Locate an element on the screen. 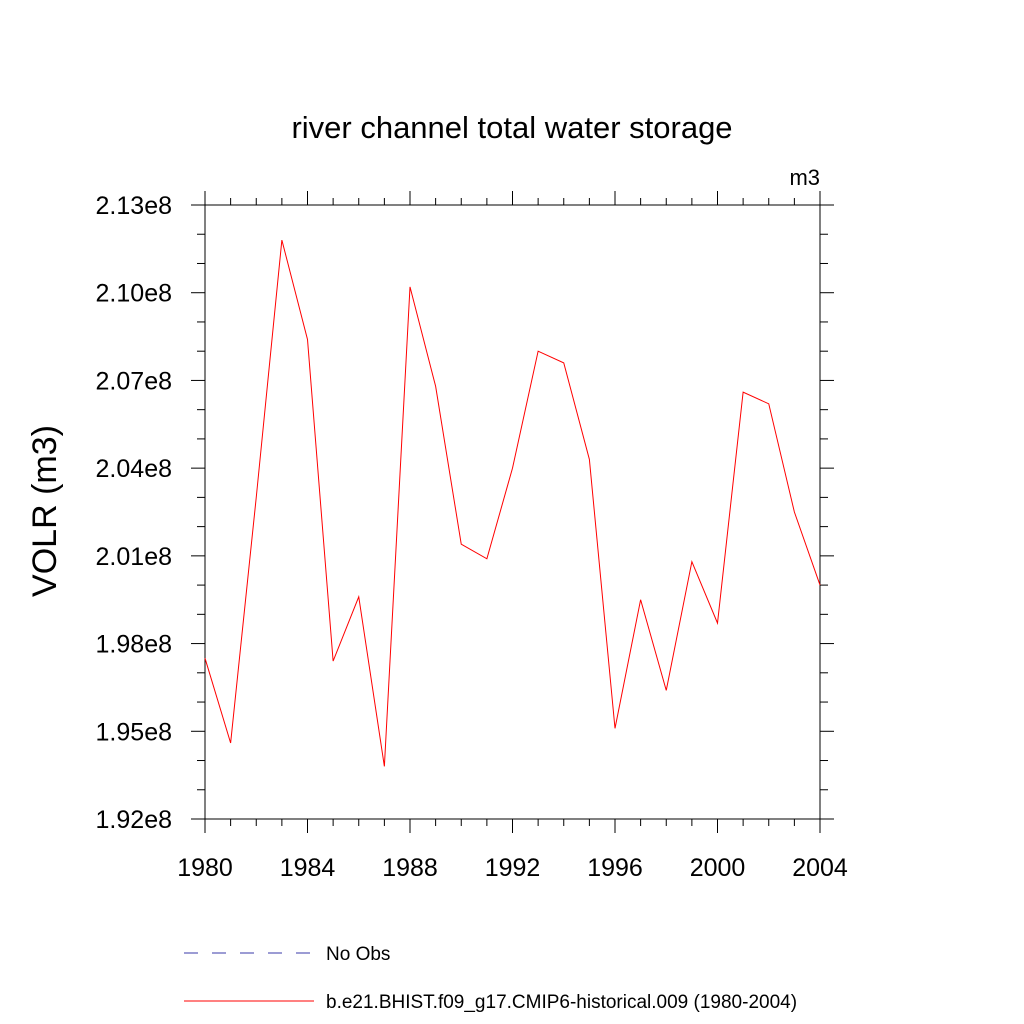  y-tick-label: 2.13e8 is located at coordinates (134, 206).